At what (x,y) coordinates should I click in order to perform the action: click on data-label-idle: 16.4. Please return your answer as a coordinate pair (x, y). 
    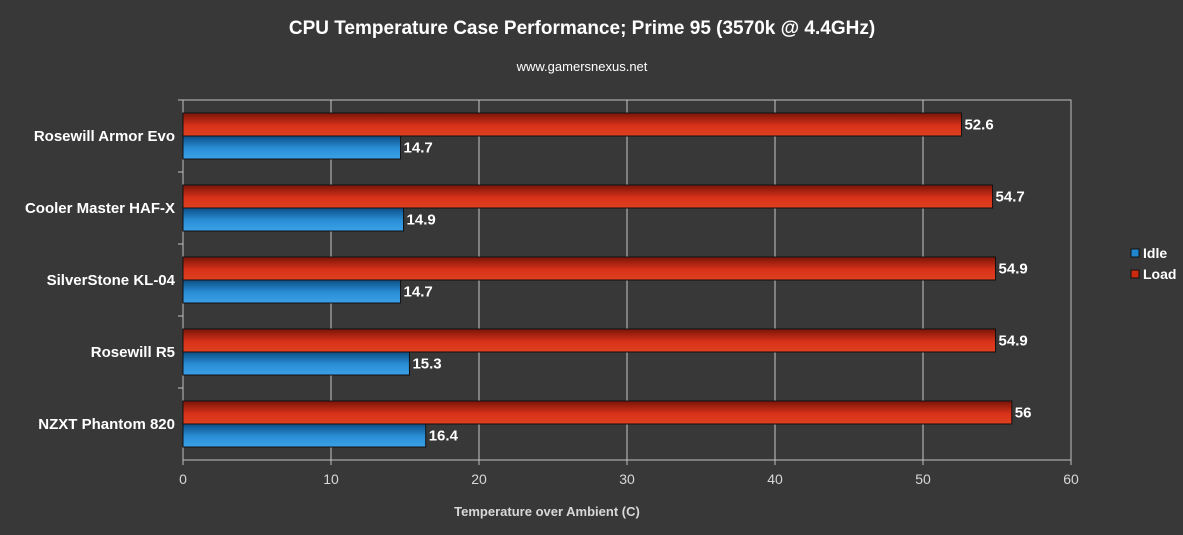
    Looking at the image, I should click on (444, 436).